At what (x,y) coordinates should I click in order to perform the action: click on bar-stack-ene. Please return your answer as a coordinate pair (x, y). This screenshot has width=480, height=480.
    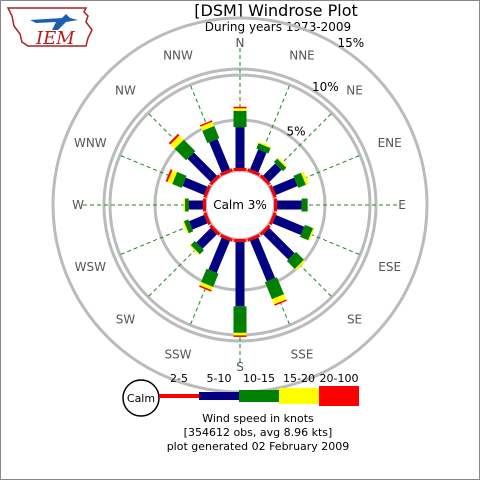
    Looking at the image, I should click on (288, 184).